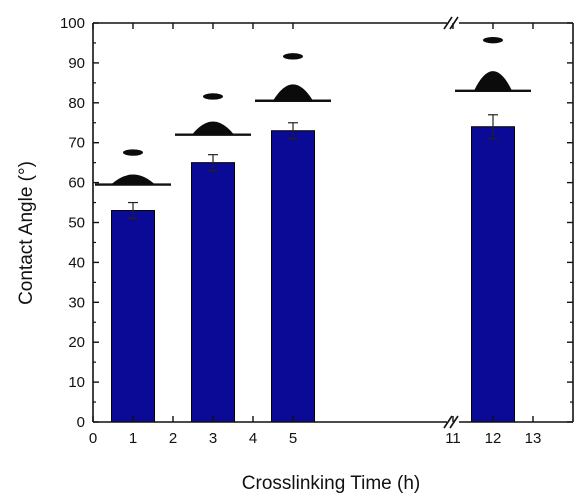 This screenshot has height=494, width=586. What do you see at coordinates (72, 23) in the screenshot?
I see `y-tick-label: 100` at bounding box center [72, 23].